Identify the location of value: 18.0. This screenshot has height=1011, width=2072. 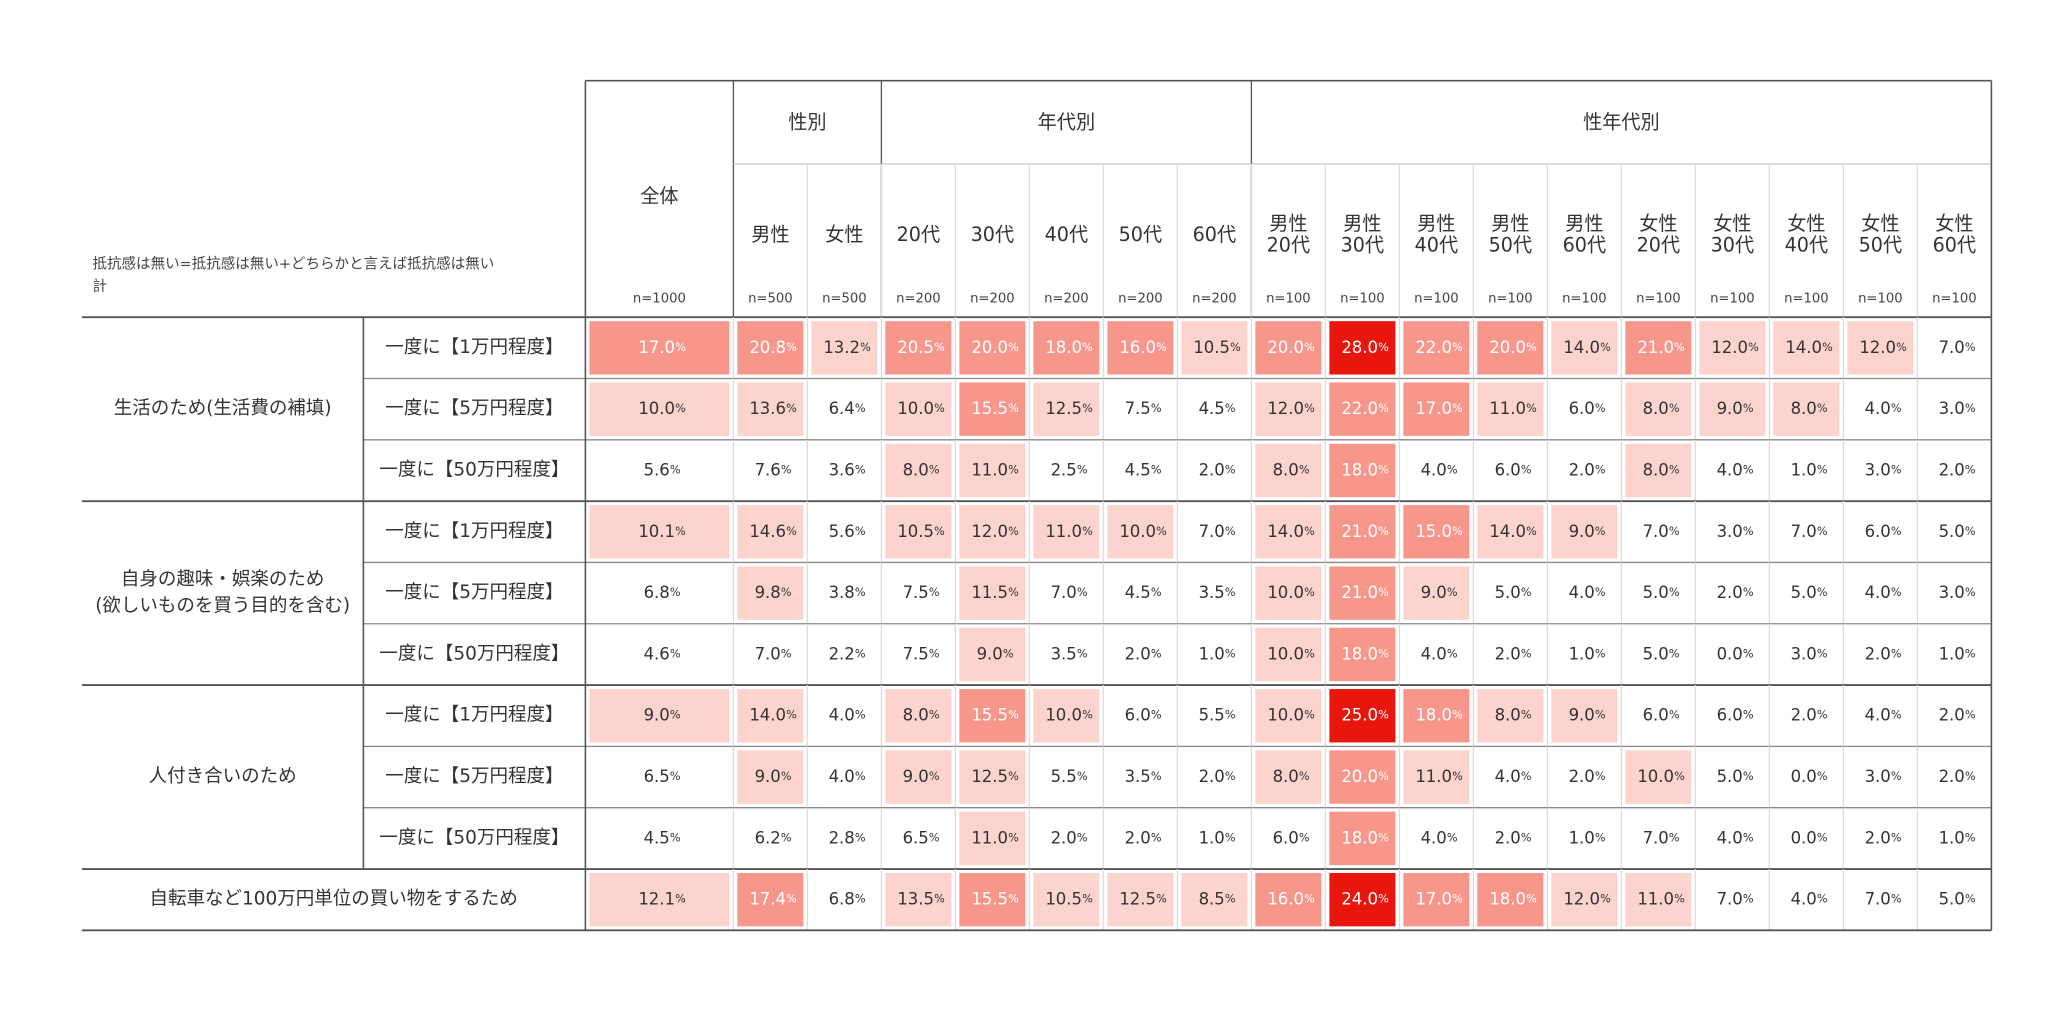
(1359, 837).